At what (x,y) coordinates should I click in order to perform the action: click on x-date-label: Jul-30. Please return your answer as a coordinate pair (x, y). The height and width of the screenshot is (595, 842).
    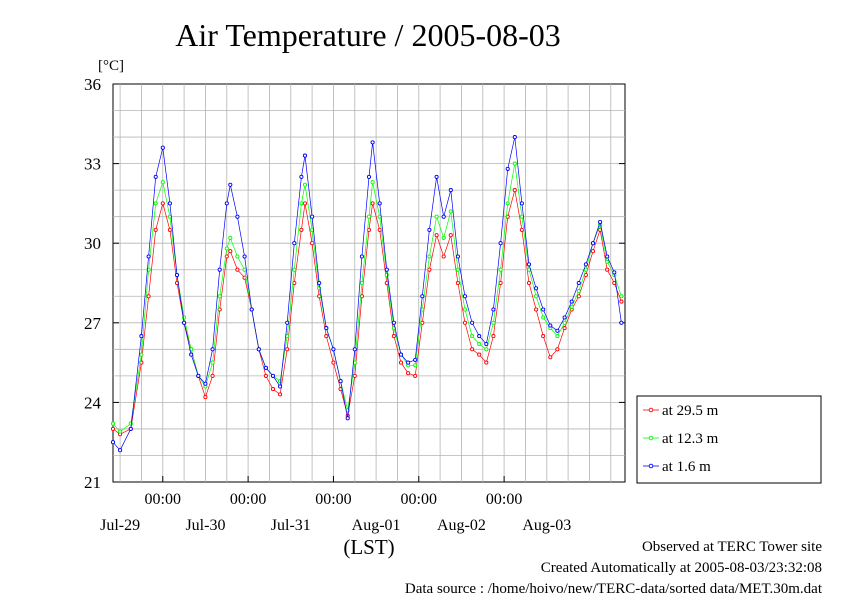
    Looking at the image, I should click on (205, 525).